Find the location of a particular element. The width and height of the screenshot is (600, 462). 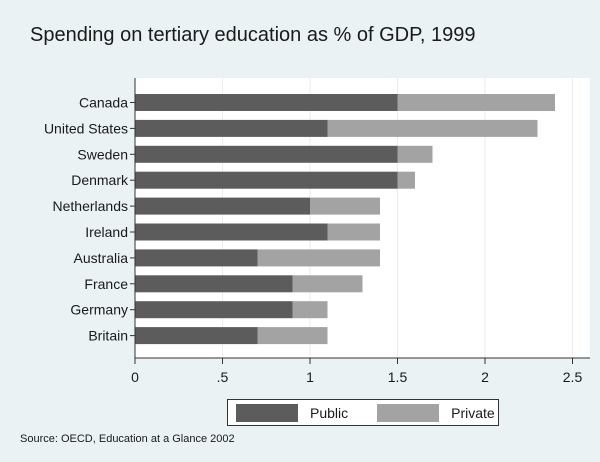

x-tick-label: 0 is located at coordinates (135, 377).